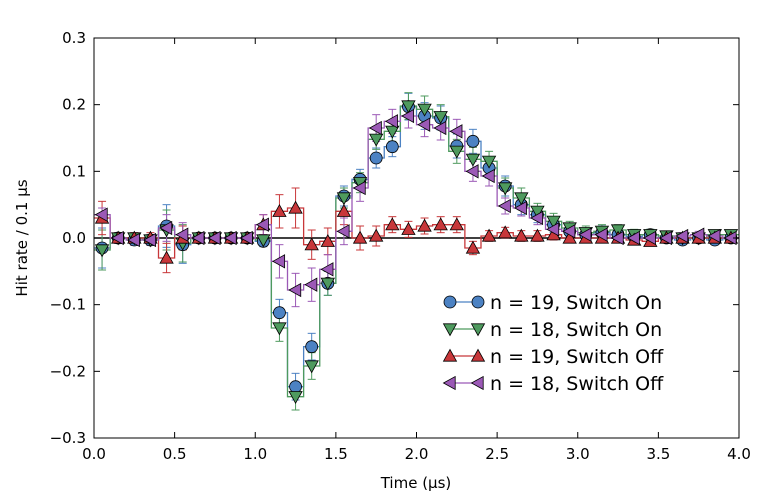 The image size is (760, 502). What do you see at coordinates (175, 454) in the screenshot?
I see `x-tick-label: 0.5` at bounding box center [175, 454].